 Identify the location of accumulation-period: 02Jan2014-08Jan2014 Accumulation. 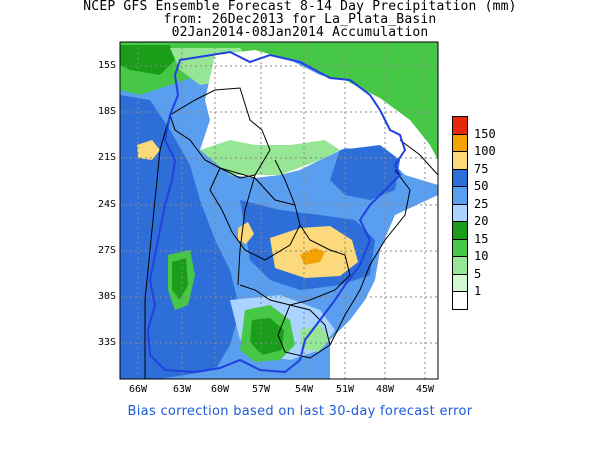
(300, 32).